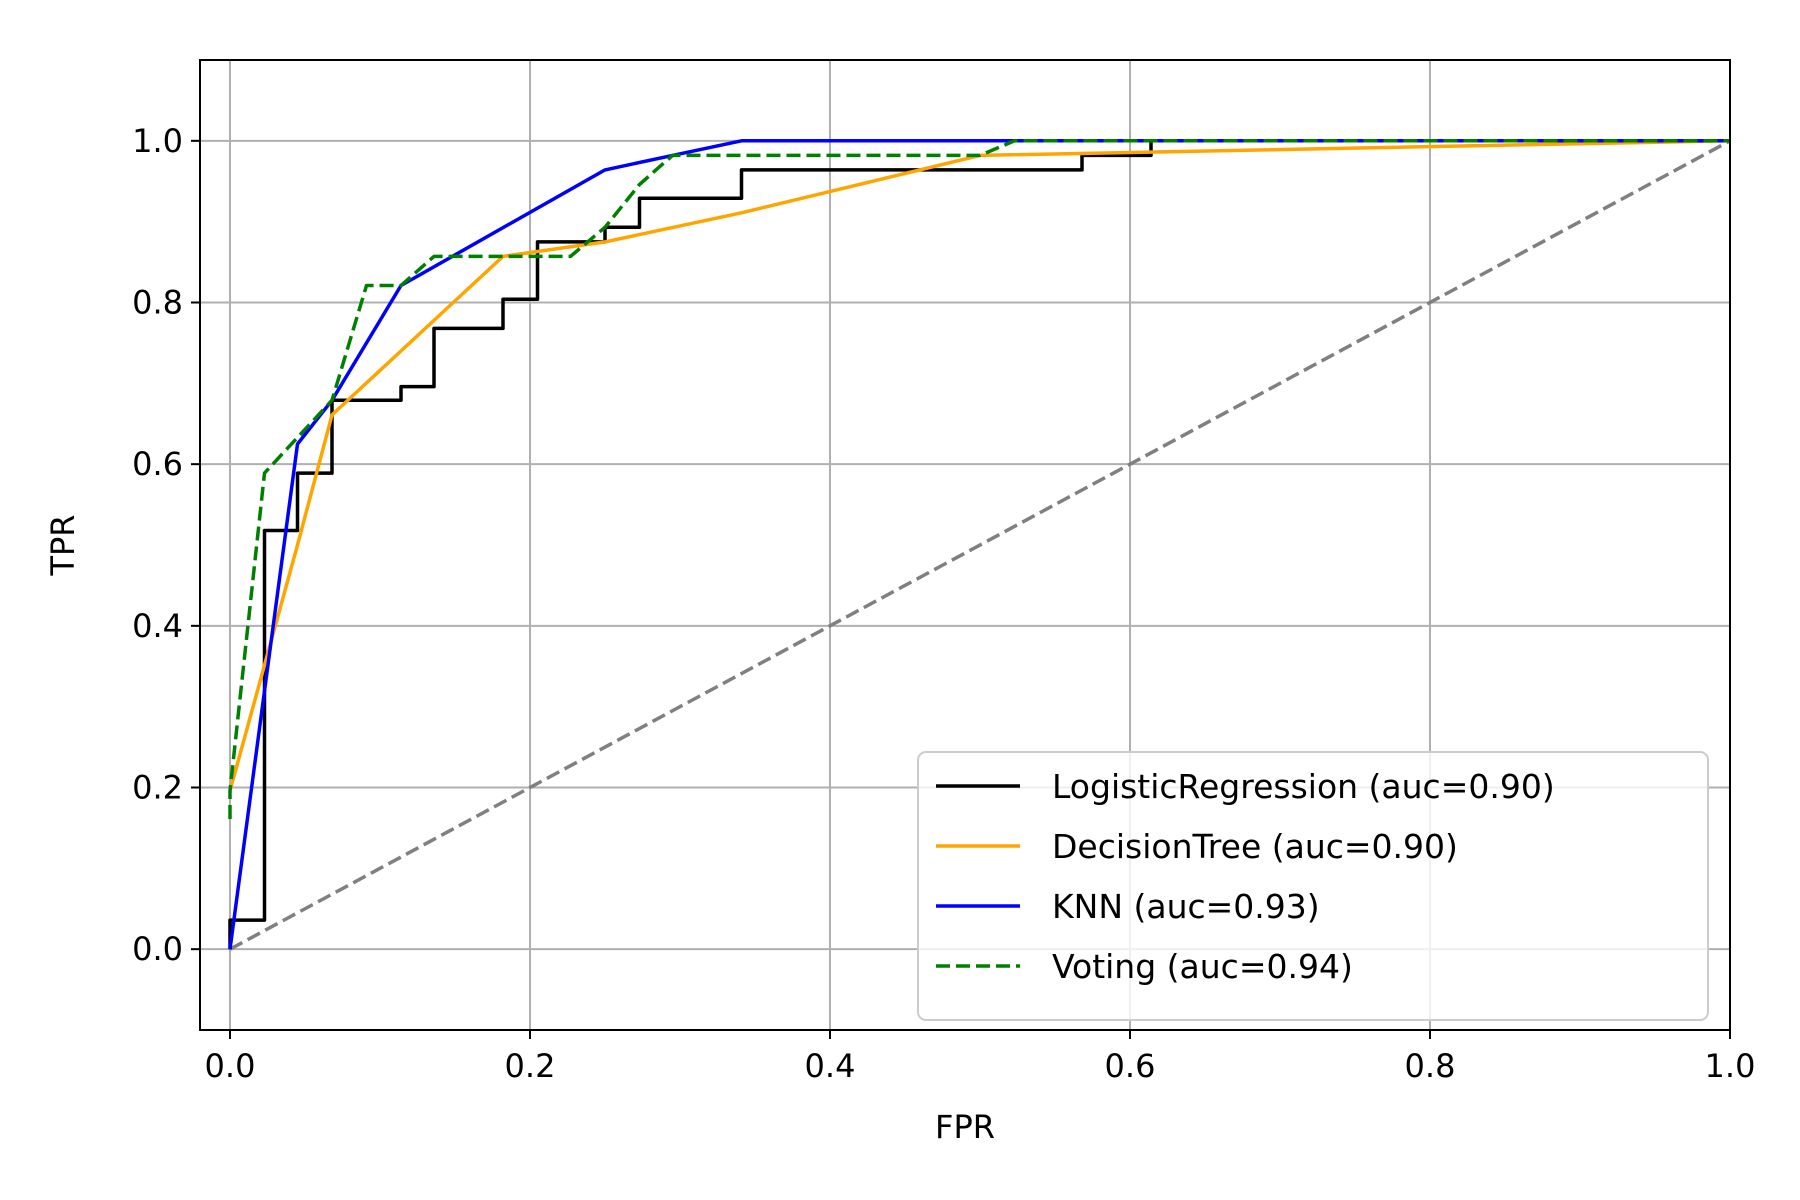 The image size is (1800, 1200). I want to click on y-tick-label: 0.2, so click(157, 788).